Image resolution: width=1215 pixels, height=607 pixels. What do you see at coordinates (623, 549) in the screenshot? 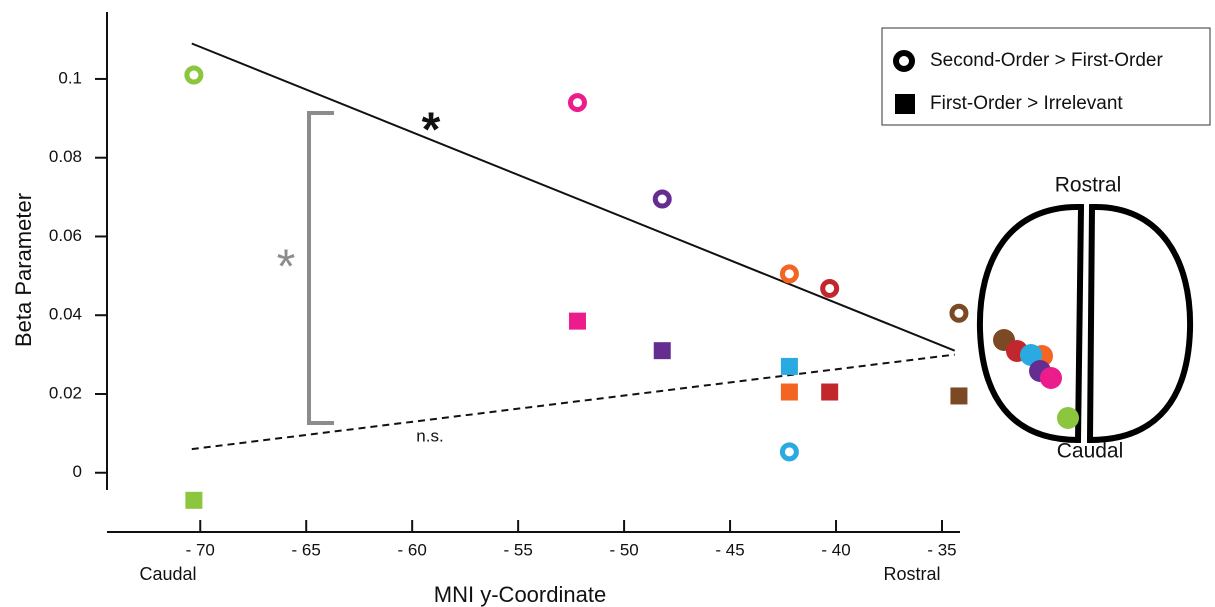
I see `x-tick-label: - 50` at bounding box center [623, 549].